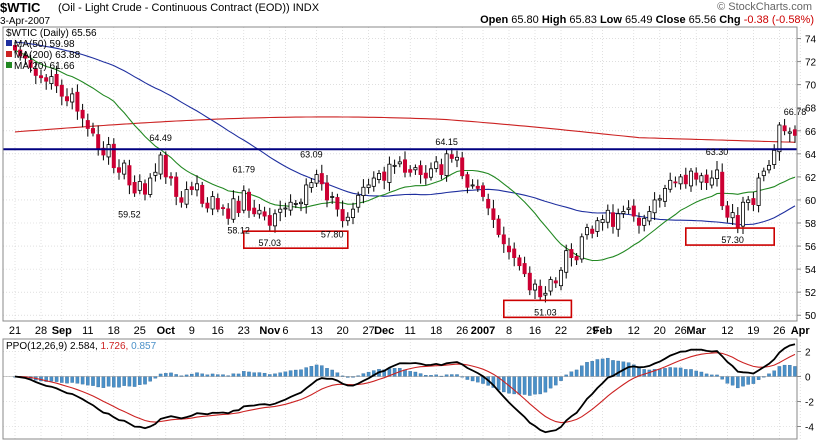 The image size is (834, 442). I want to click on x-tick-label: Dec, so click(384, 331).